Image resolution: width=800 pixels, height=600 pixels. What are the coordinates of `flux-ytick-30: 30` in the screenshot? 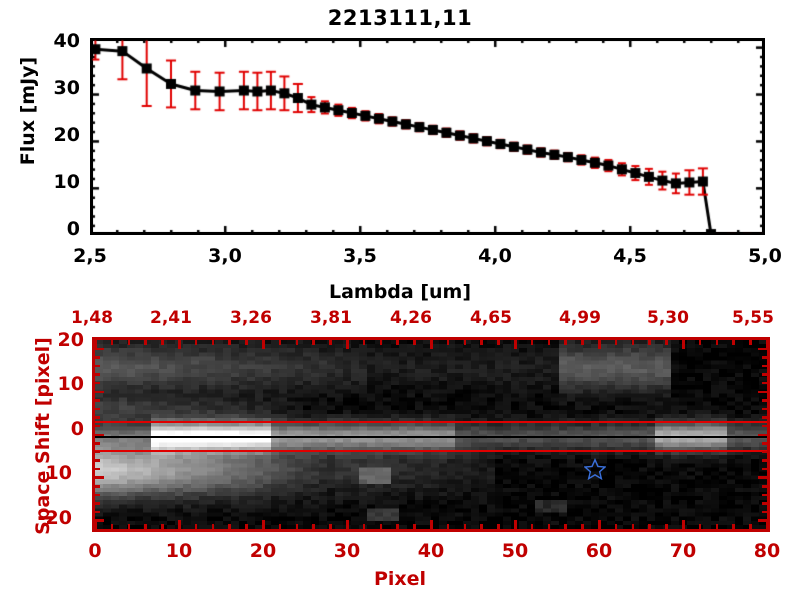 It's located at (66, 88).